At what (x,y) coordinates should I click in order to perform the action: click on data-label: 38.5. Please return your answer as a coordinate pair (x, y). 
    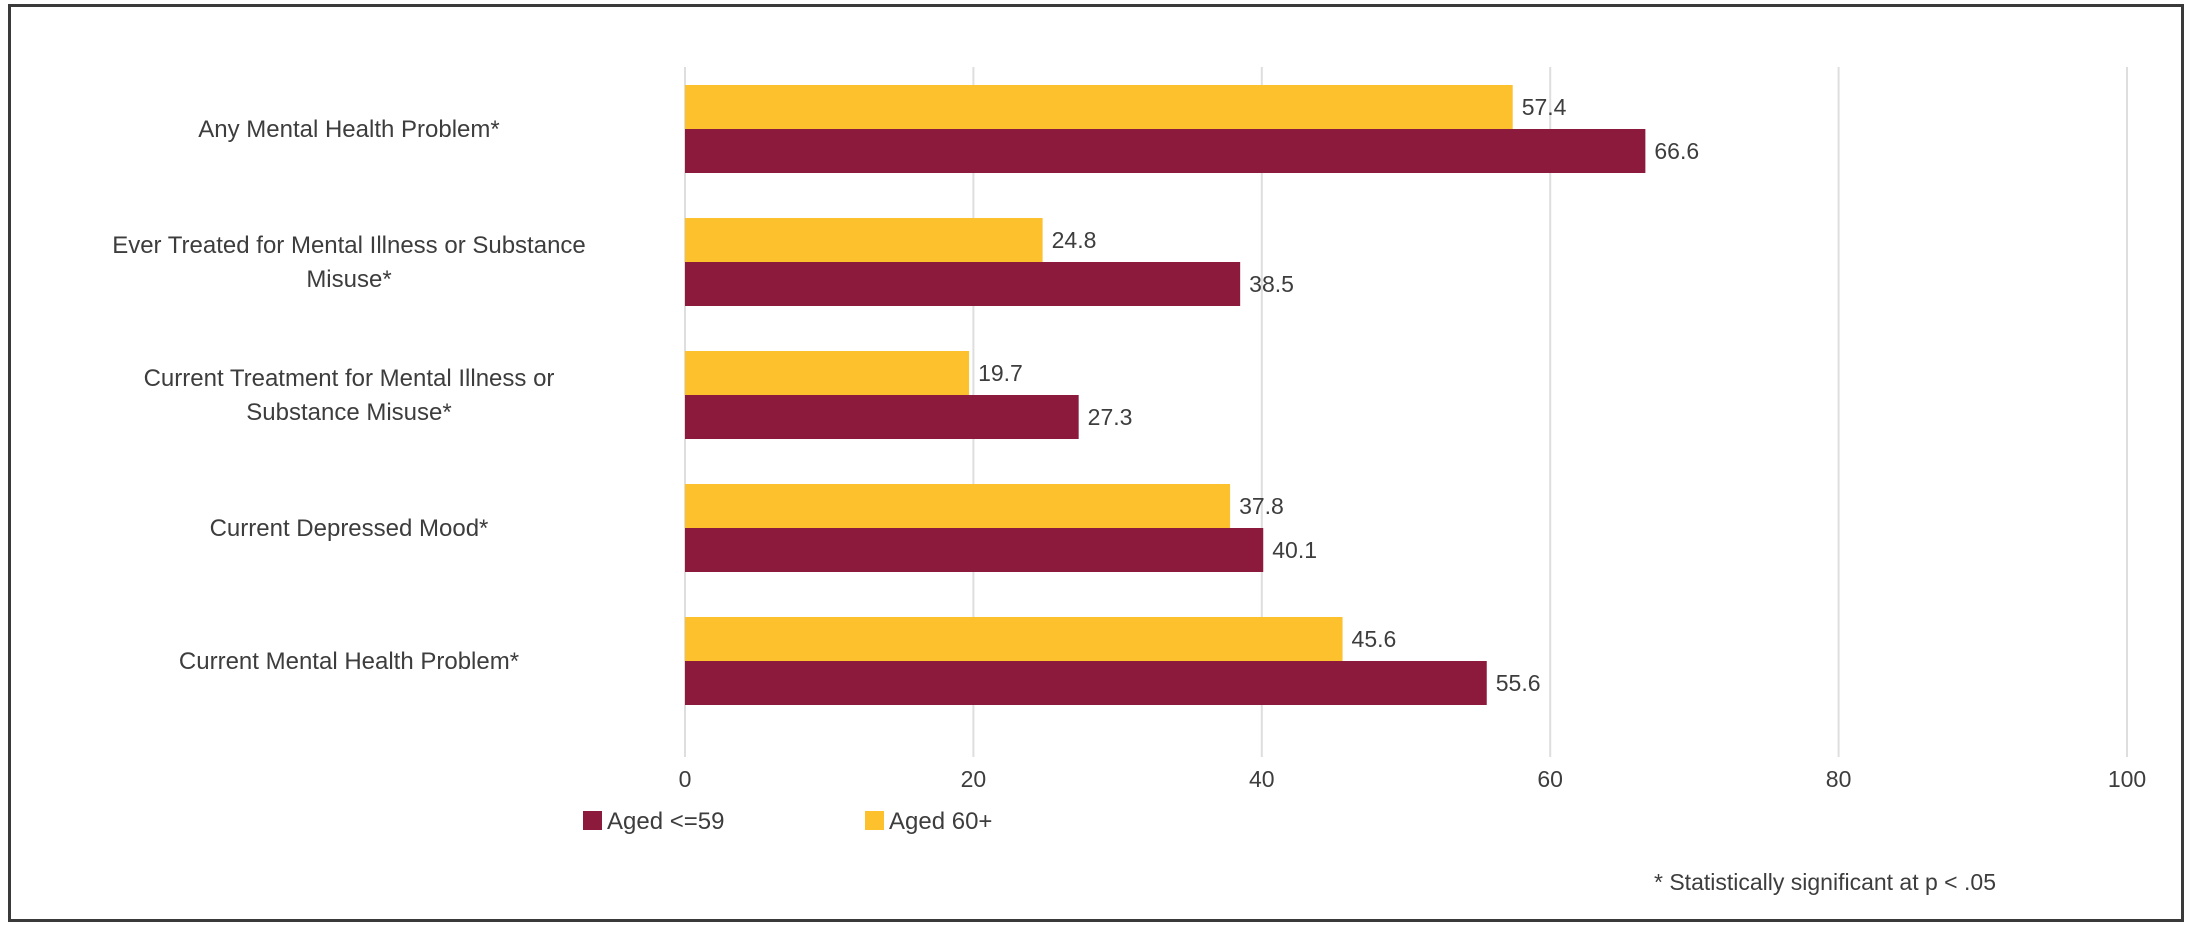
    Looking at the image, I should click on (1271, 284).